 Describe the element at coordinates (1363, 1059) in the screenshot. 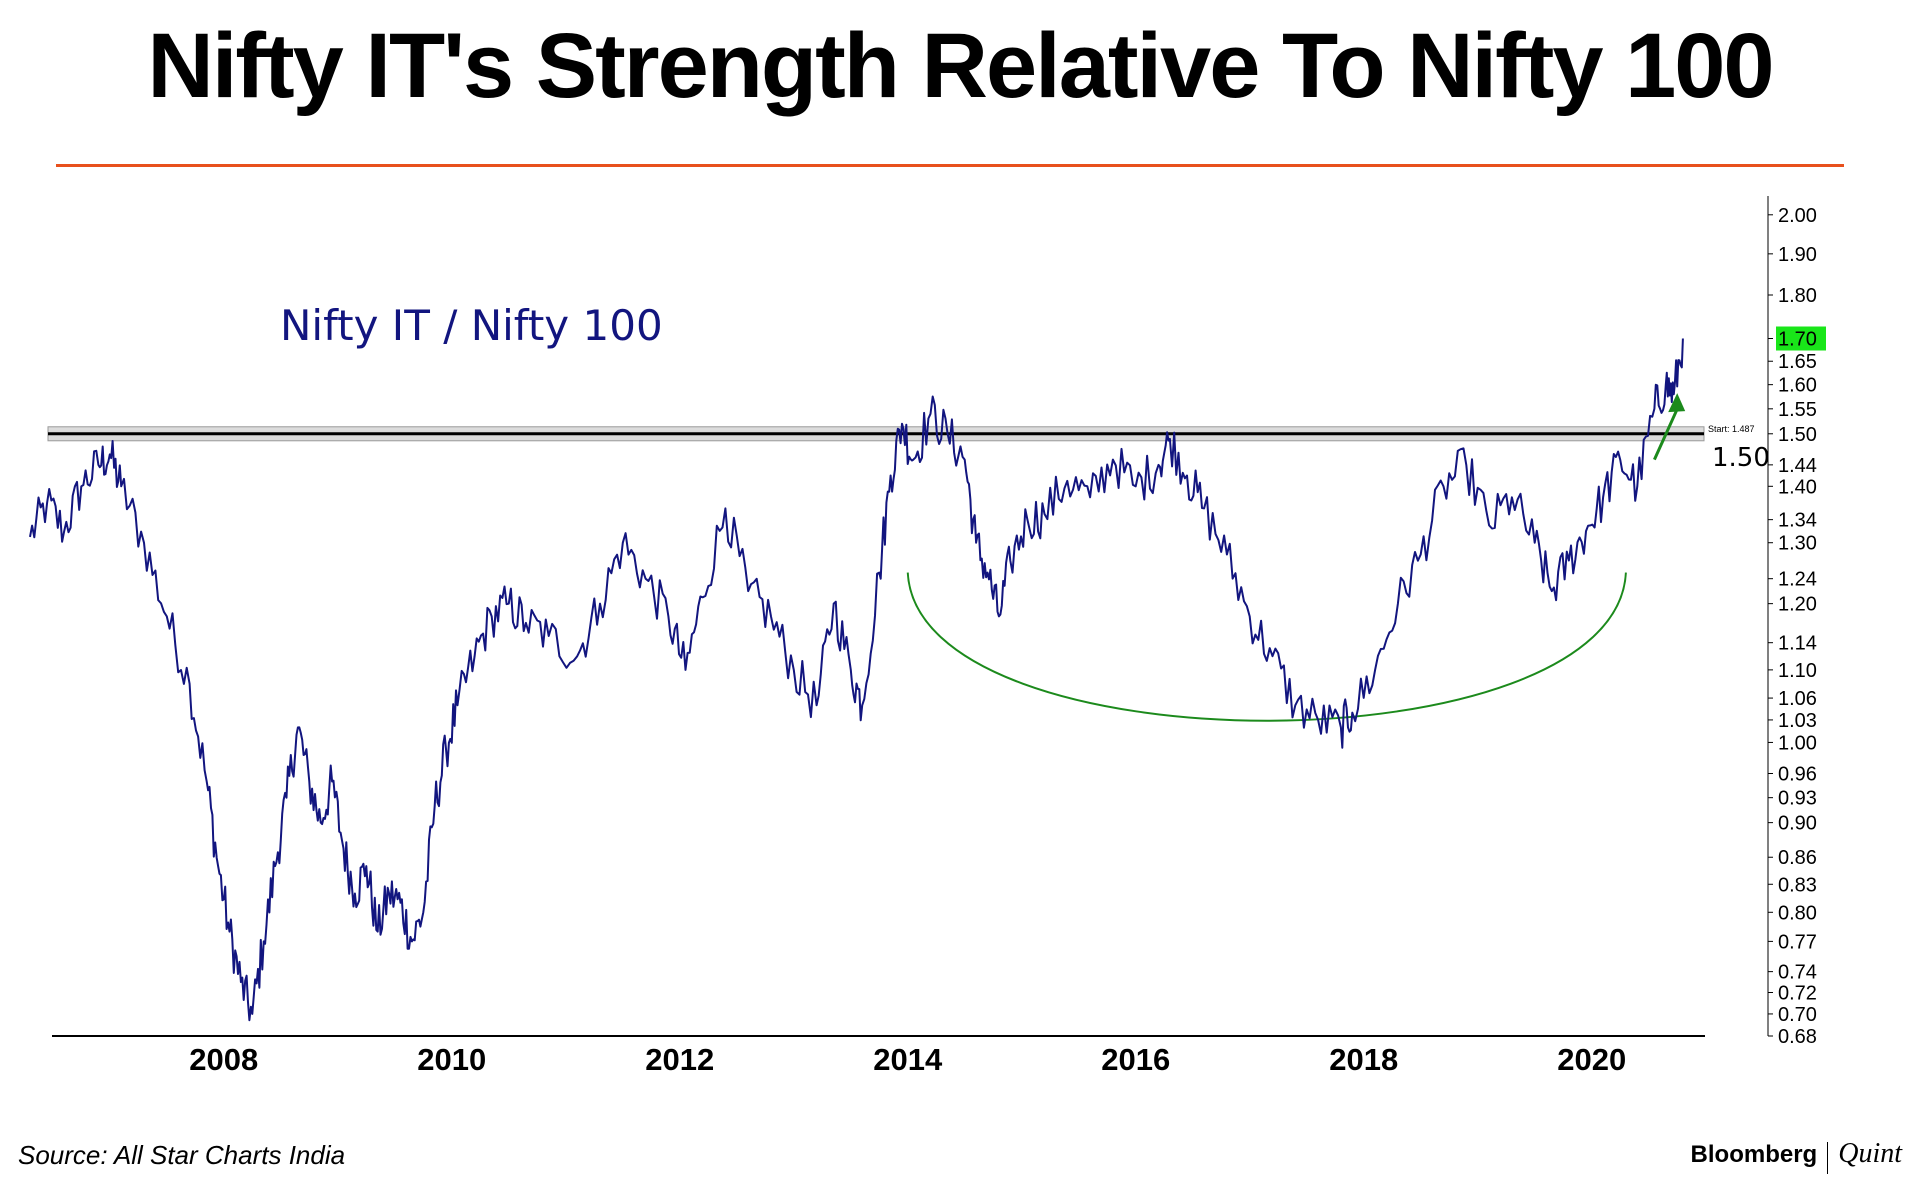

I see `x-tick-label: 2018` at that location.